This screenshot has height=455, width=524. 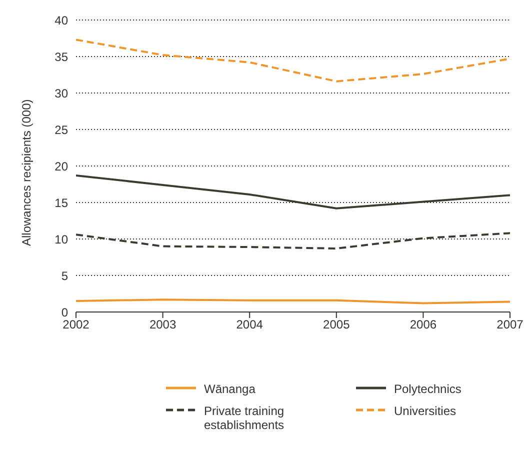 I want to click on y-tick-label: 15, so click(x=61, y=203).